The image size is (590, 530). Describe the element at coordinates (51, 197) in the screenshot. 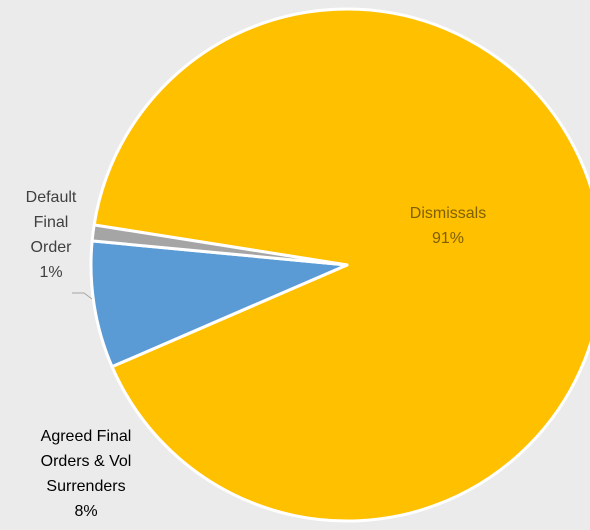

I see `slice-label-default-line-1: Default` at that location.